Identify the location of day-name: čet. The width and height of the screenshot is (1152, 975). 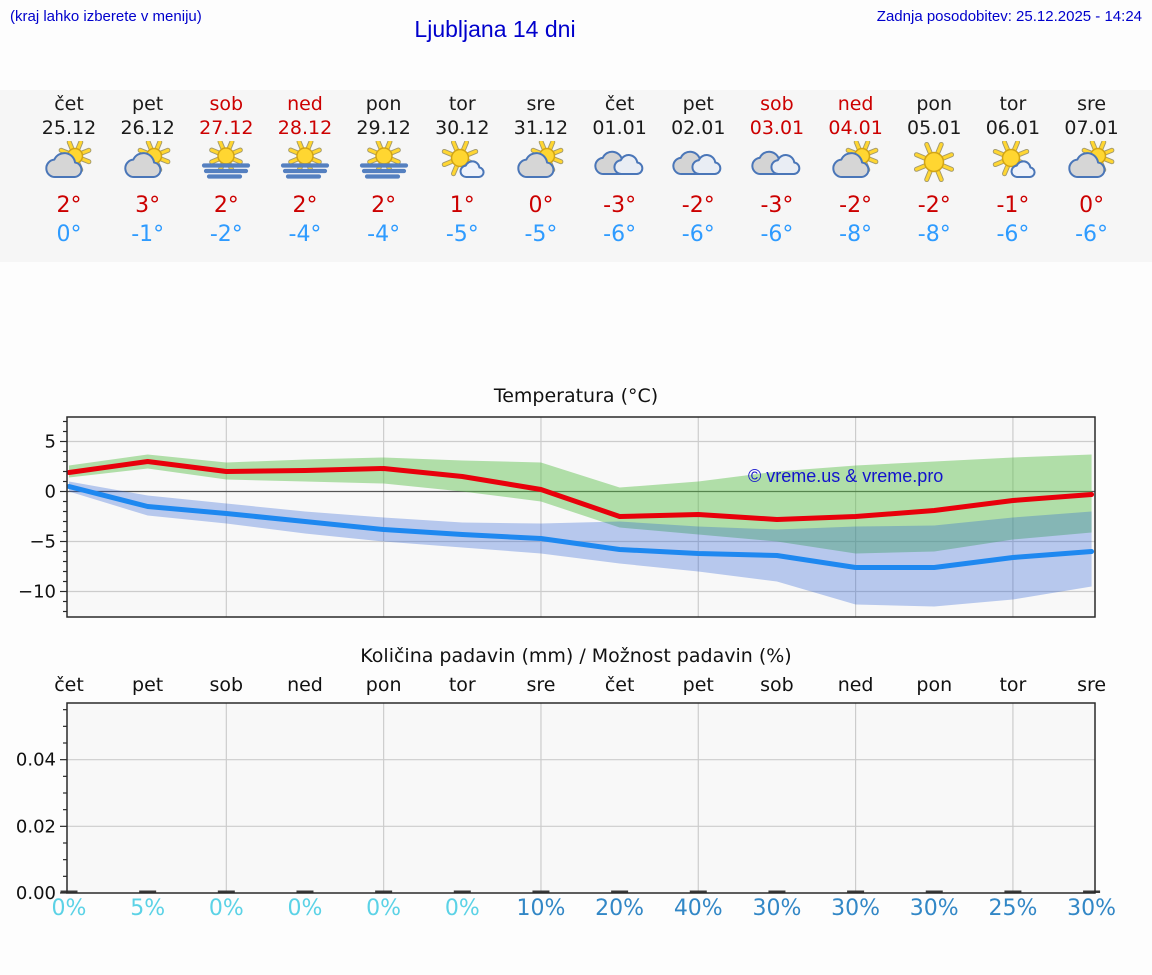
(69, 104).